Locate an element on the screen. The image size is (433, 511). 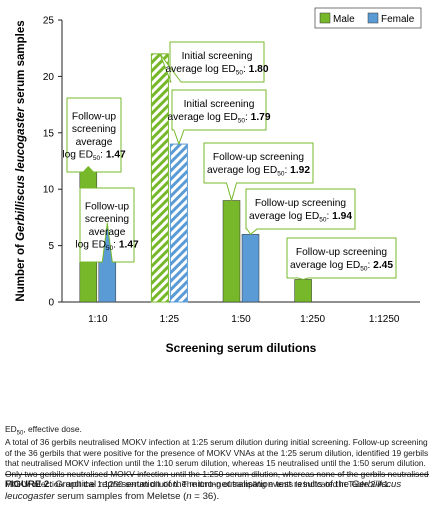
x-axis-title: Screening serum dilutions is located at coordinates (241, 348).